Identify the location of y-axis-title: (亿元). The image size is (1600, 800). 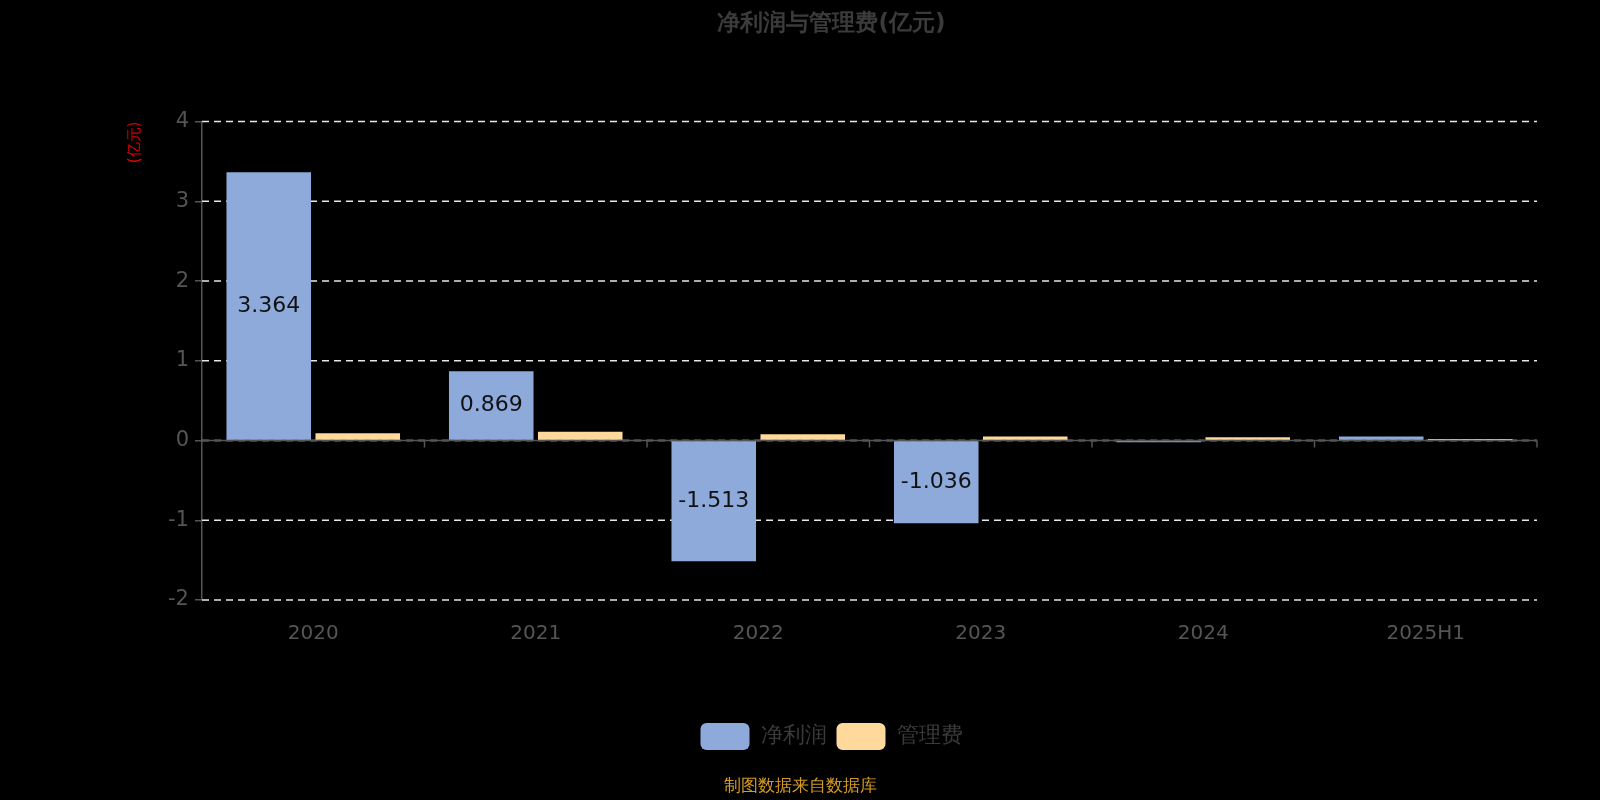
(133, 142).